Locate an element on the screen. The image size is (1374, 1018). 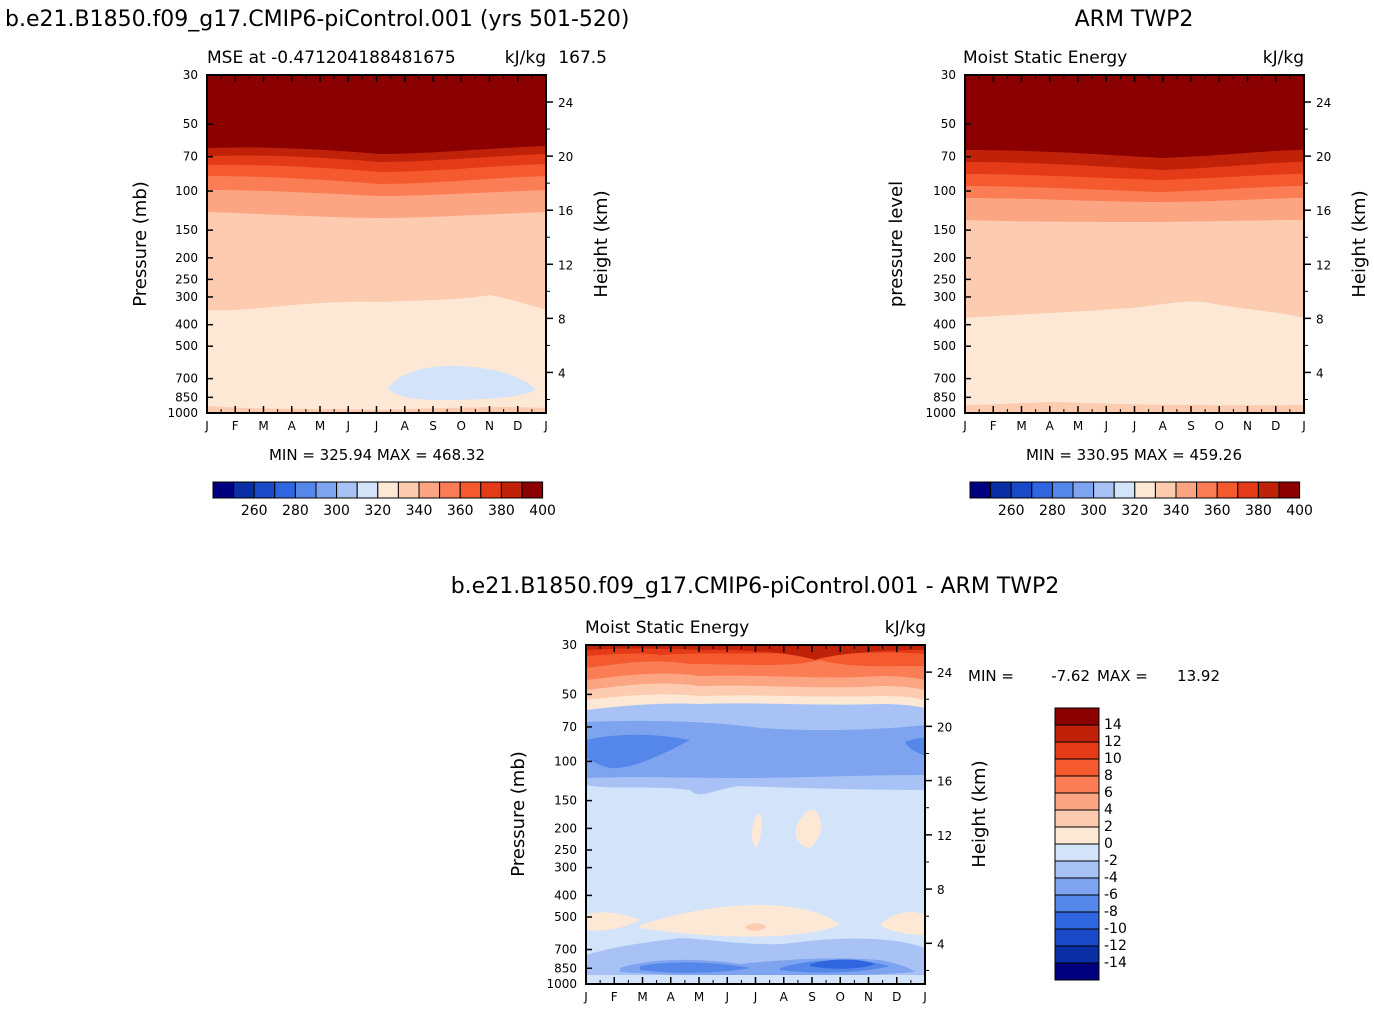
diff-band-positive-500mb-east is located at coordinates (902, 923).